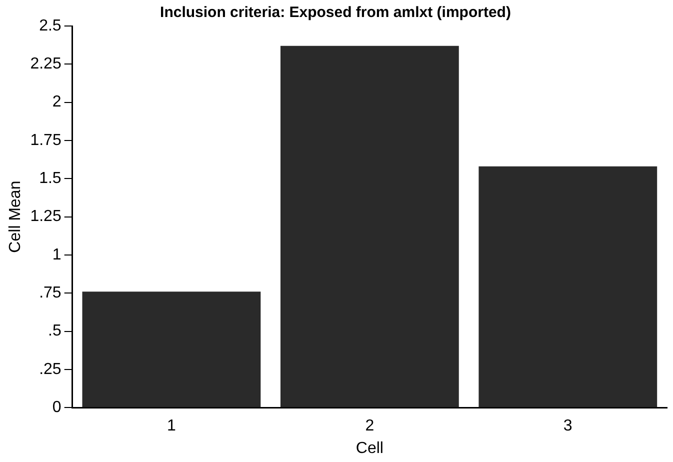 The width and height of the screenshot is (673, 462). Describe the element at coordinates (50, 293) in the screenshot. I see `y-tick-label: .75` at that location.